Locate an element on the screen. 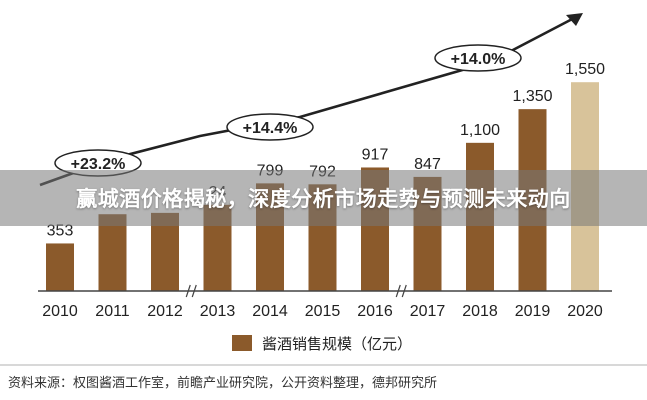  x-tick-label: 2015 is located at coordinates (323, 311).